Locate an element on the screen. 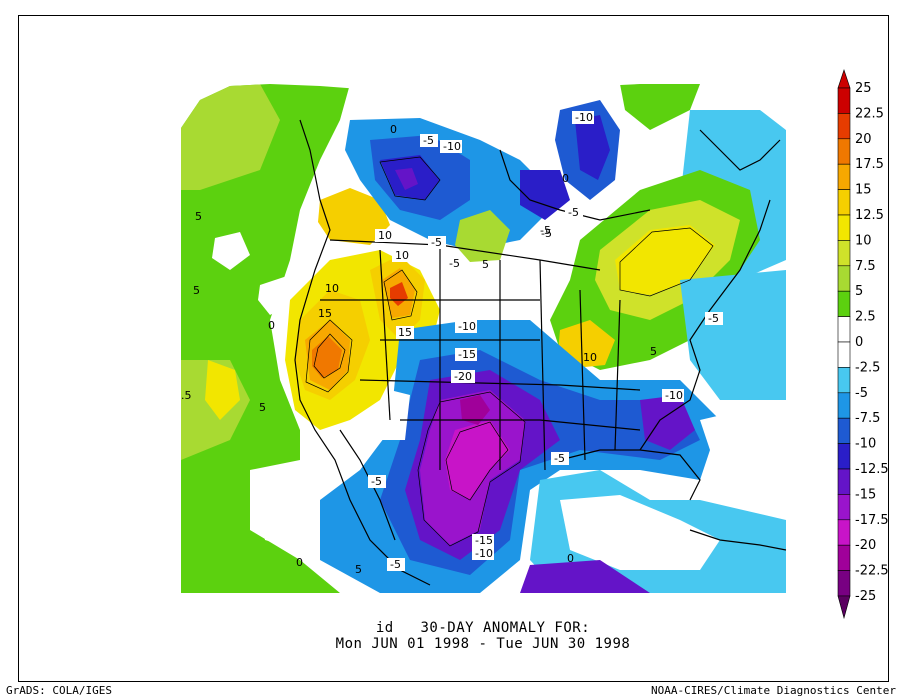 The height and width of the screenshot is (699, 904). colorbar-tick-label: -15 is located at coordinates (865, 494).